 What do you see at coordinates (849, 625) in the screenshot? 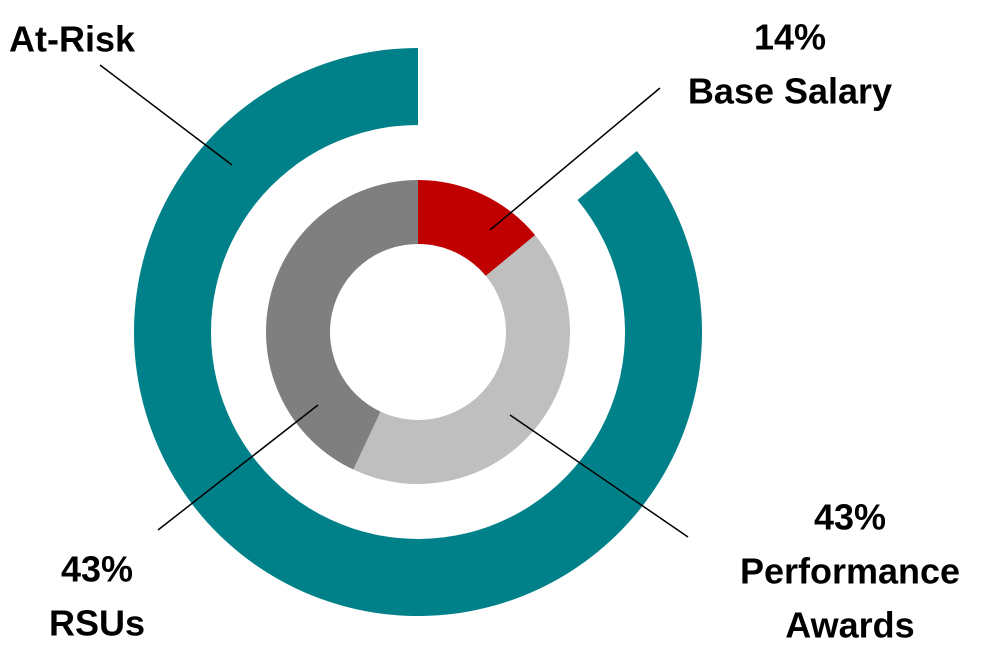
I see `slice-label: Awards` at bounding box center [849, 625].